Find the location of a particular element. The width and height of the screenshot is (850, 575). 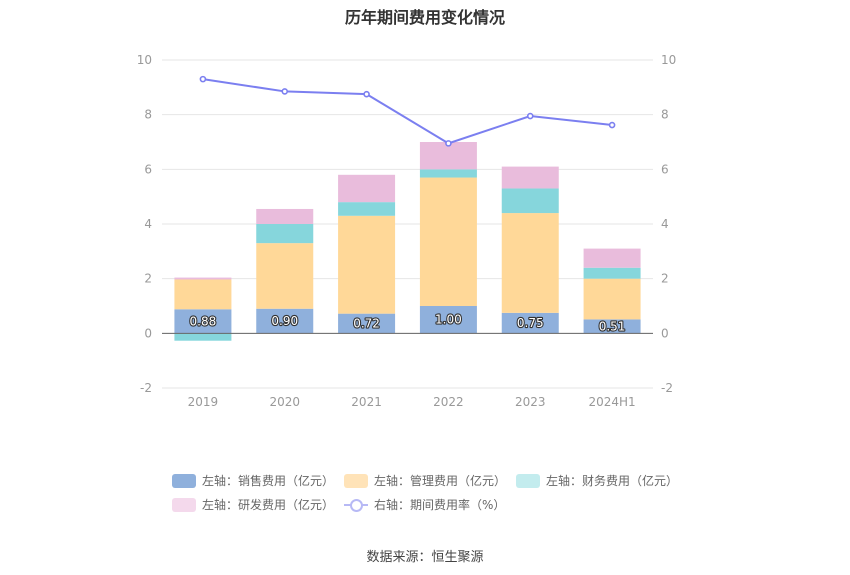

right-tick-label: 10 is located at coordinates (668, 60).